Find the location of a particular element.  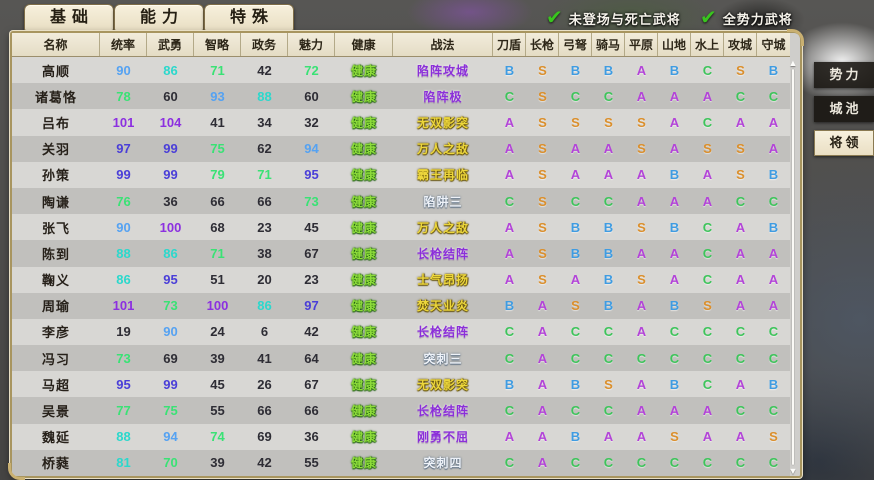

column-header-8: 刀盾 is located at coordinates (509, 44).